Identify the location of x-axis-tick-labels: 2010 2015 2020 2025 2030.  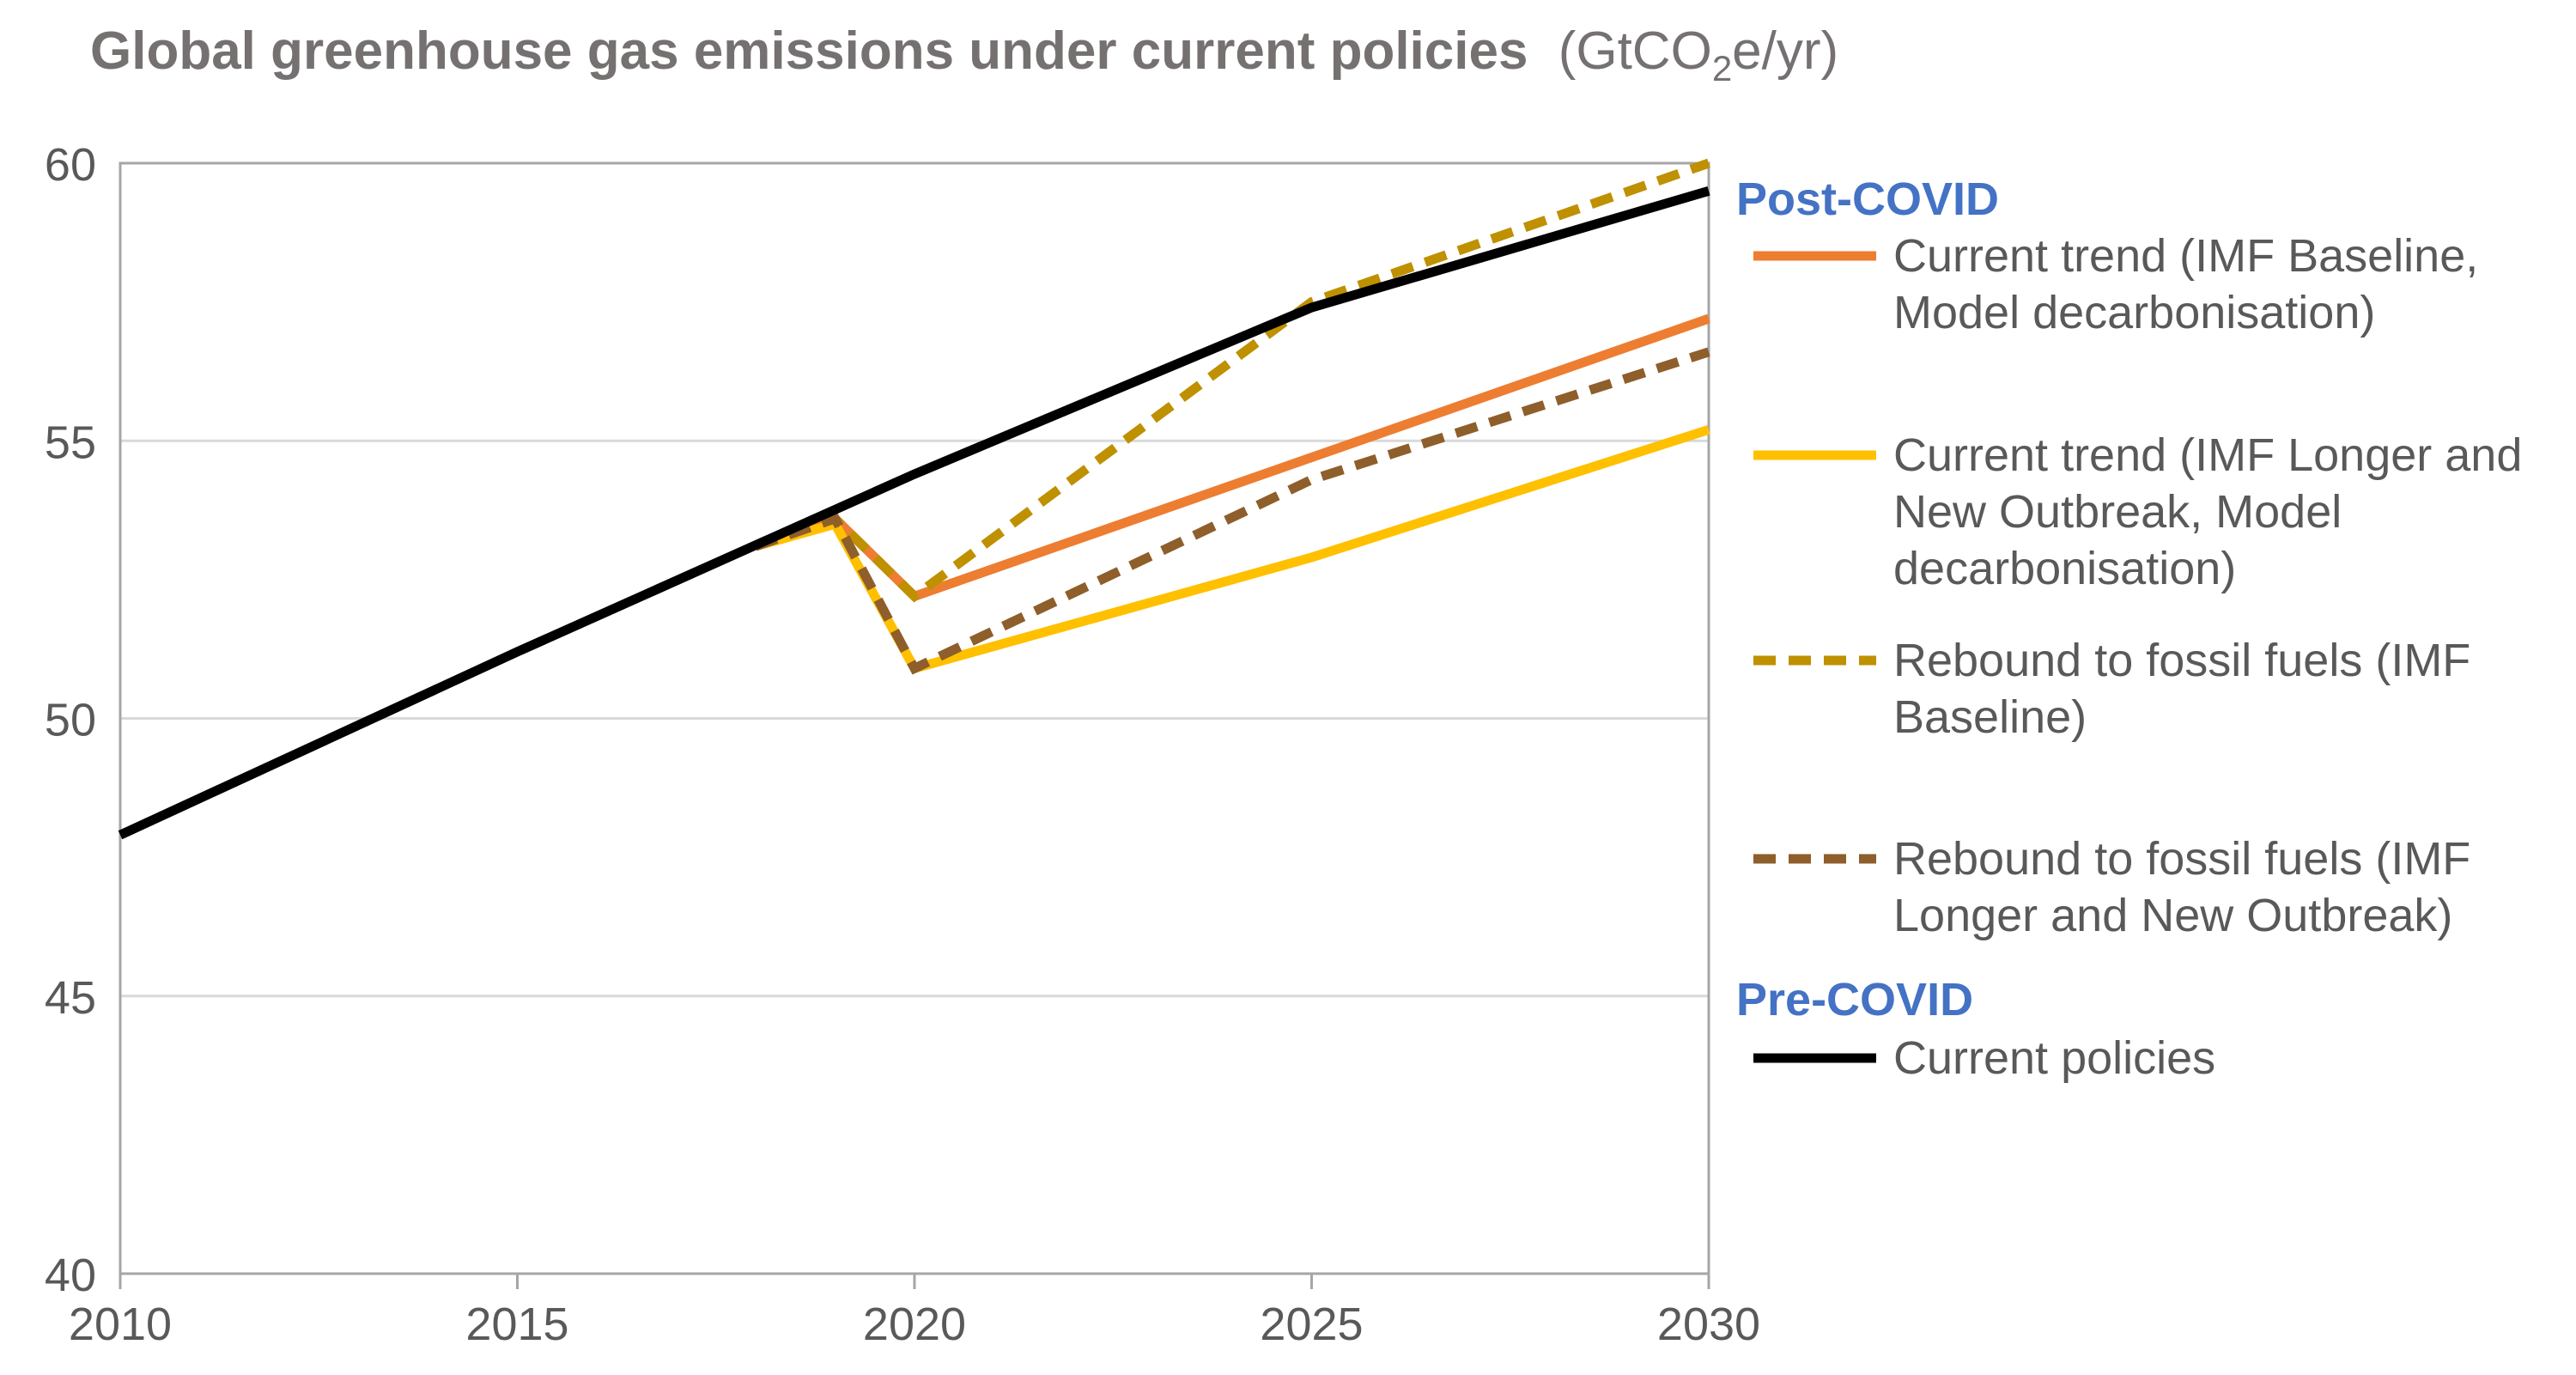
(914, 1324).